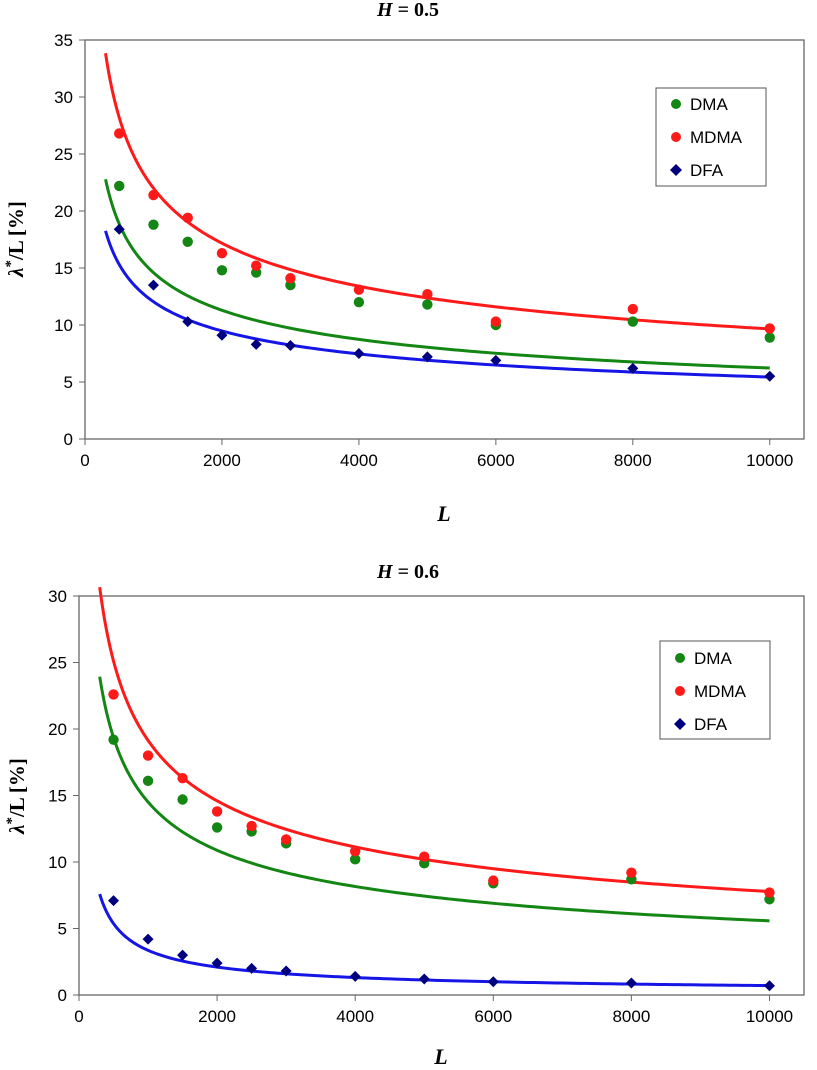 This screenshot has height=1070, width=817. Describe the element at coordinates (16, 273) in the screenshot. I see `y-label-symbol: λ` at that location.